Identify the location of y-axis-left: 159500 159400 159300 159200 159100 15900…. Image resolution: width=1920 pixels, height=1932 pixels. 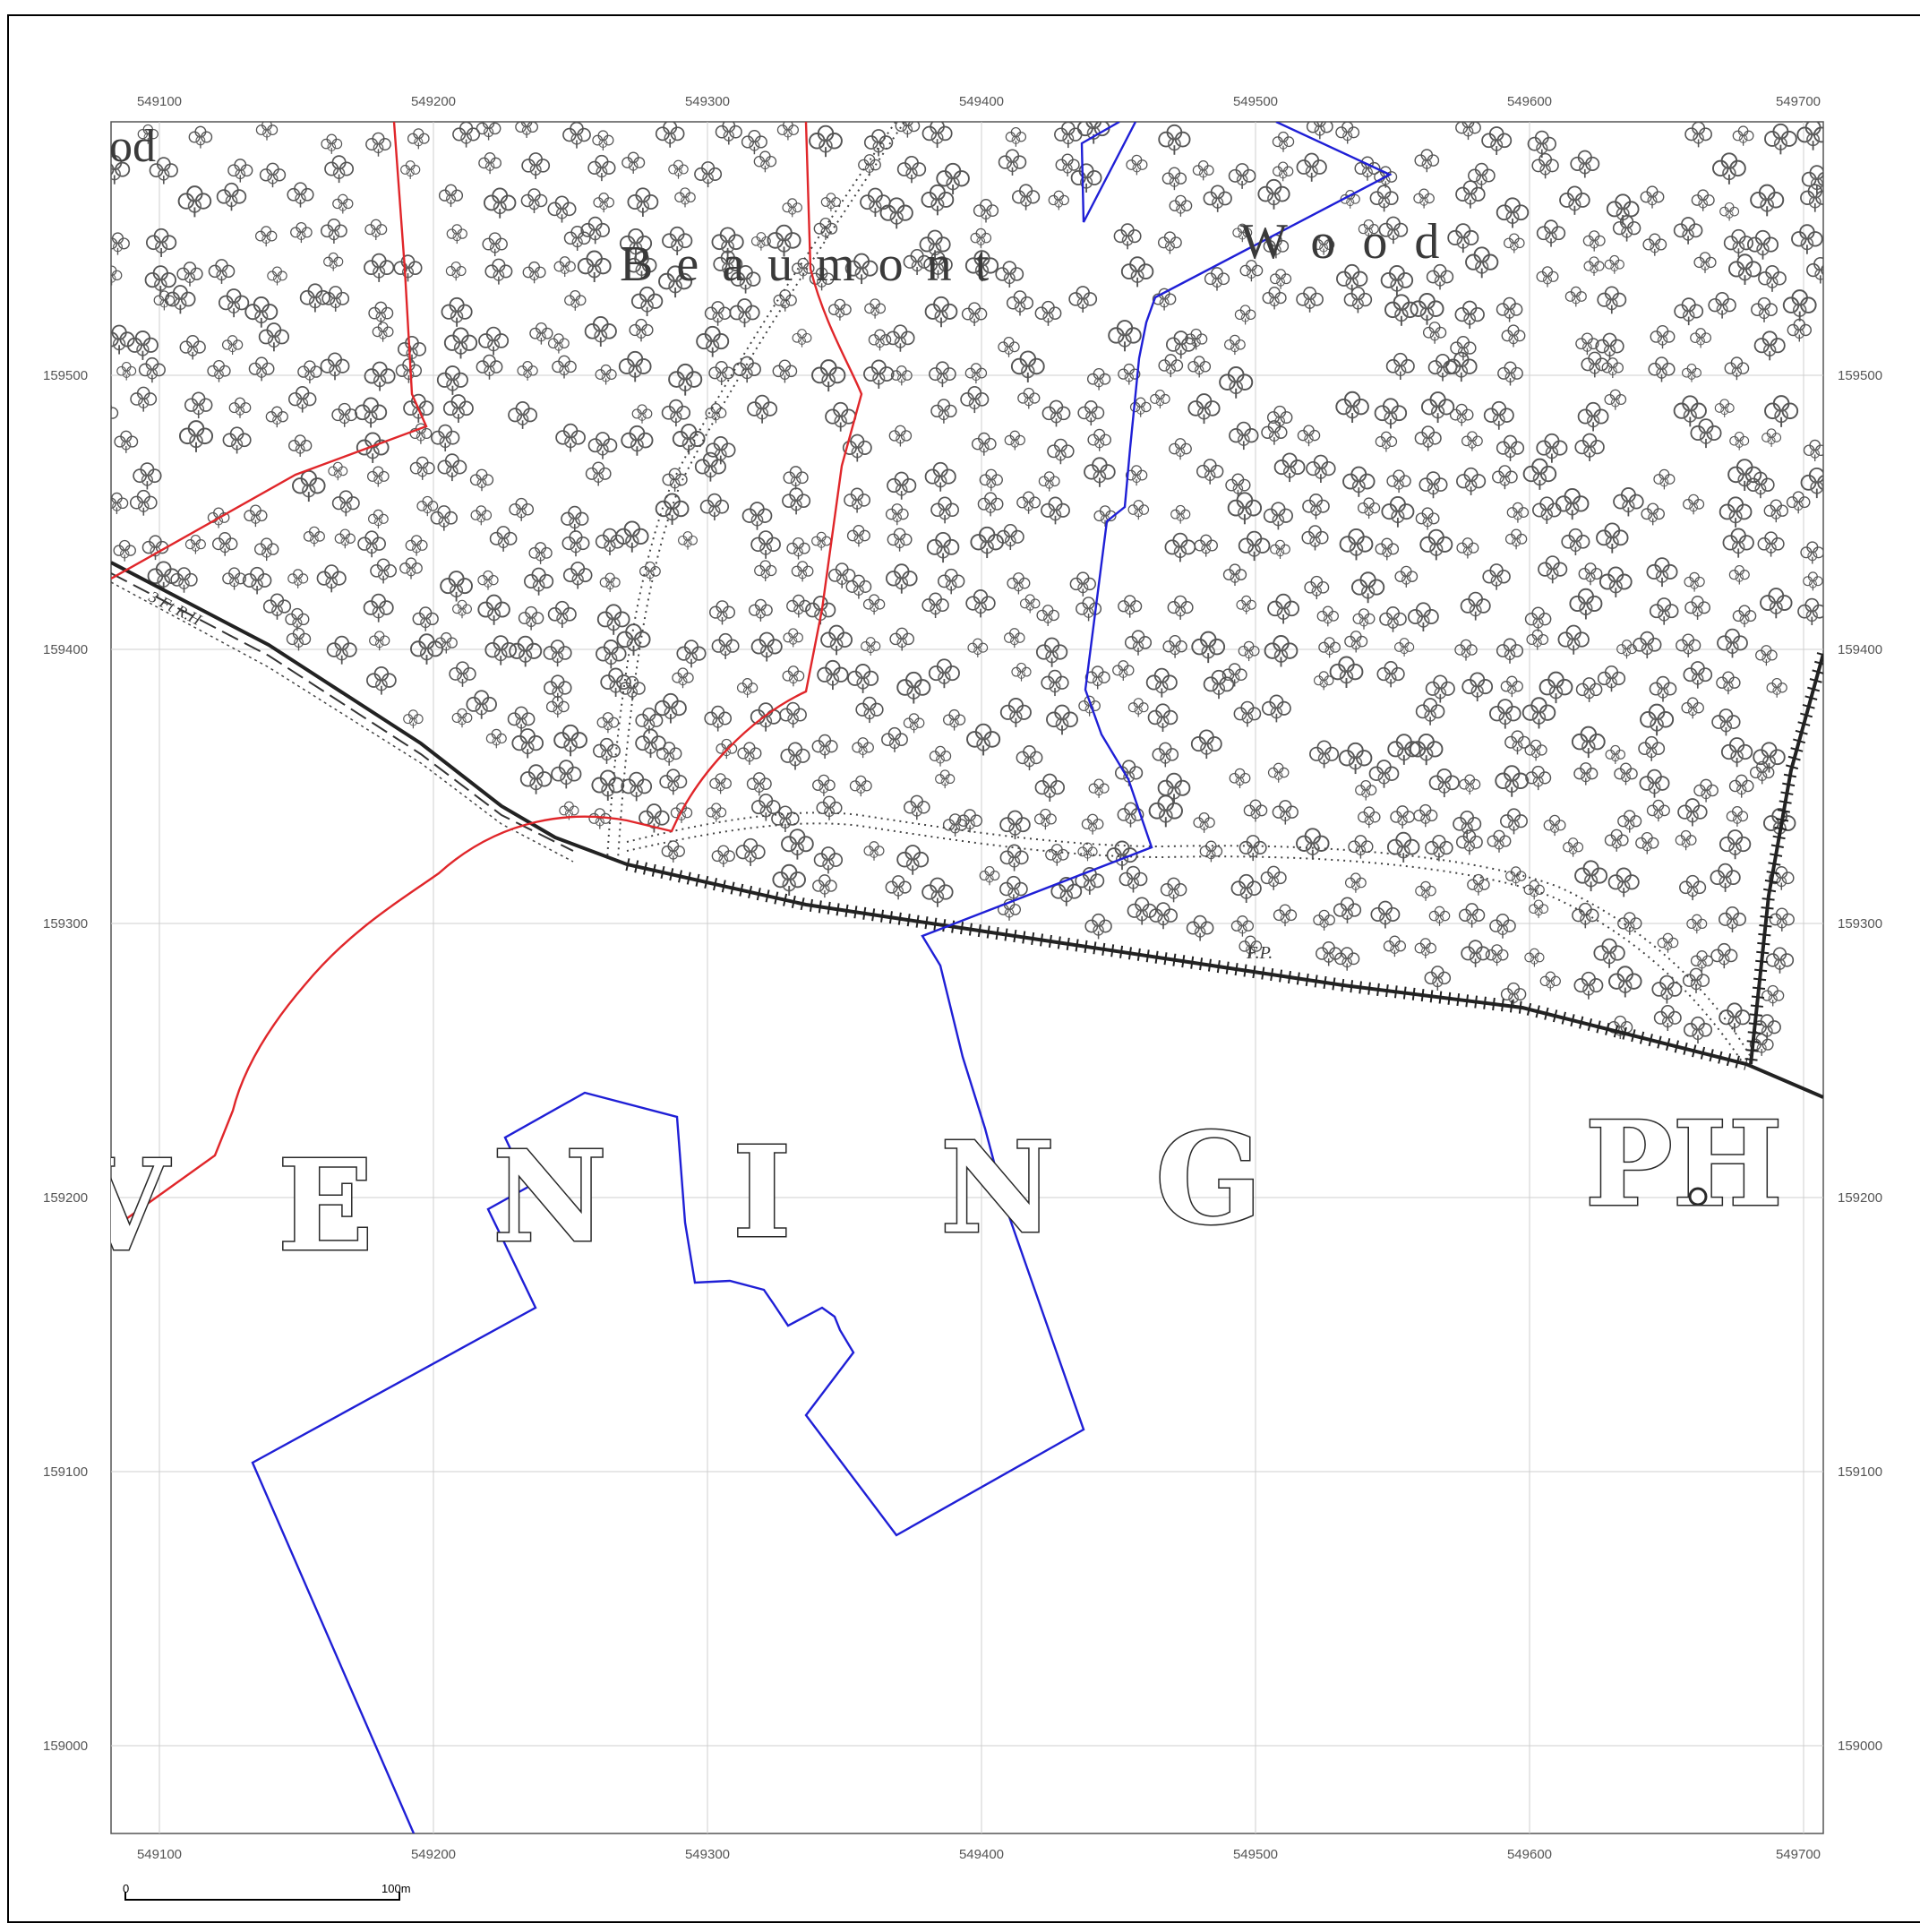
(65, 1061).